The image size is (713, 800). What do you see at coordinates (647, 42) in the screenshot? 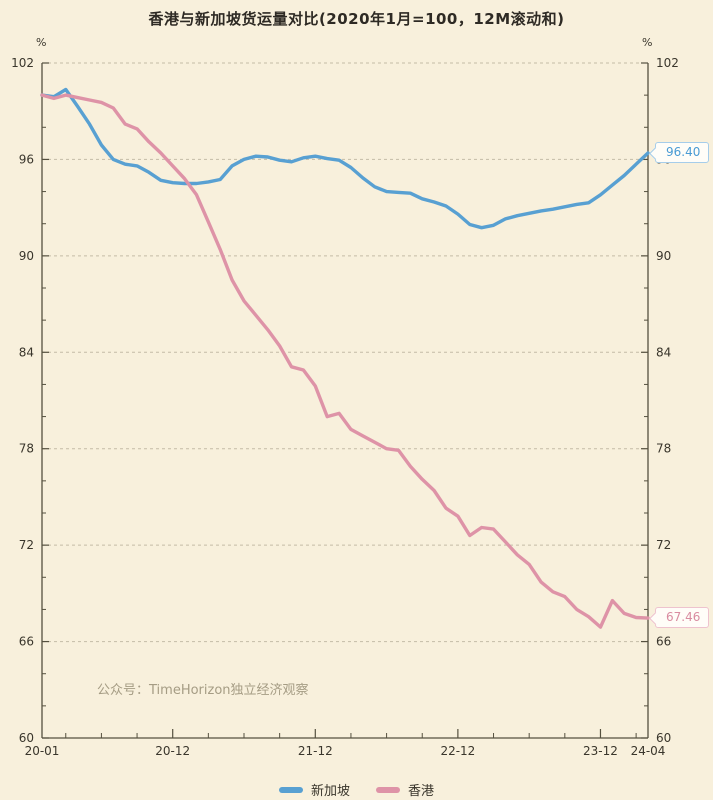
I see `y-unit-label-right: %` at bounding box center [647, 42].